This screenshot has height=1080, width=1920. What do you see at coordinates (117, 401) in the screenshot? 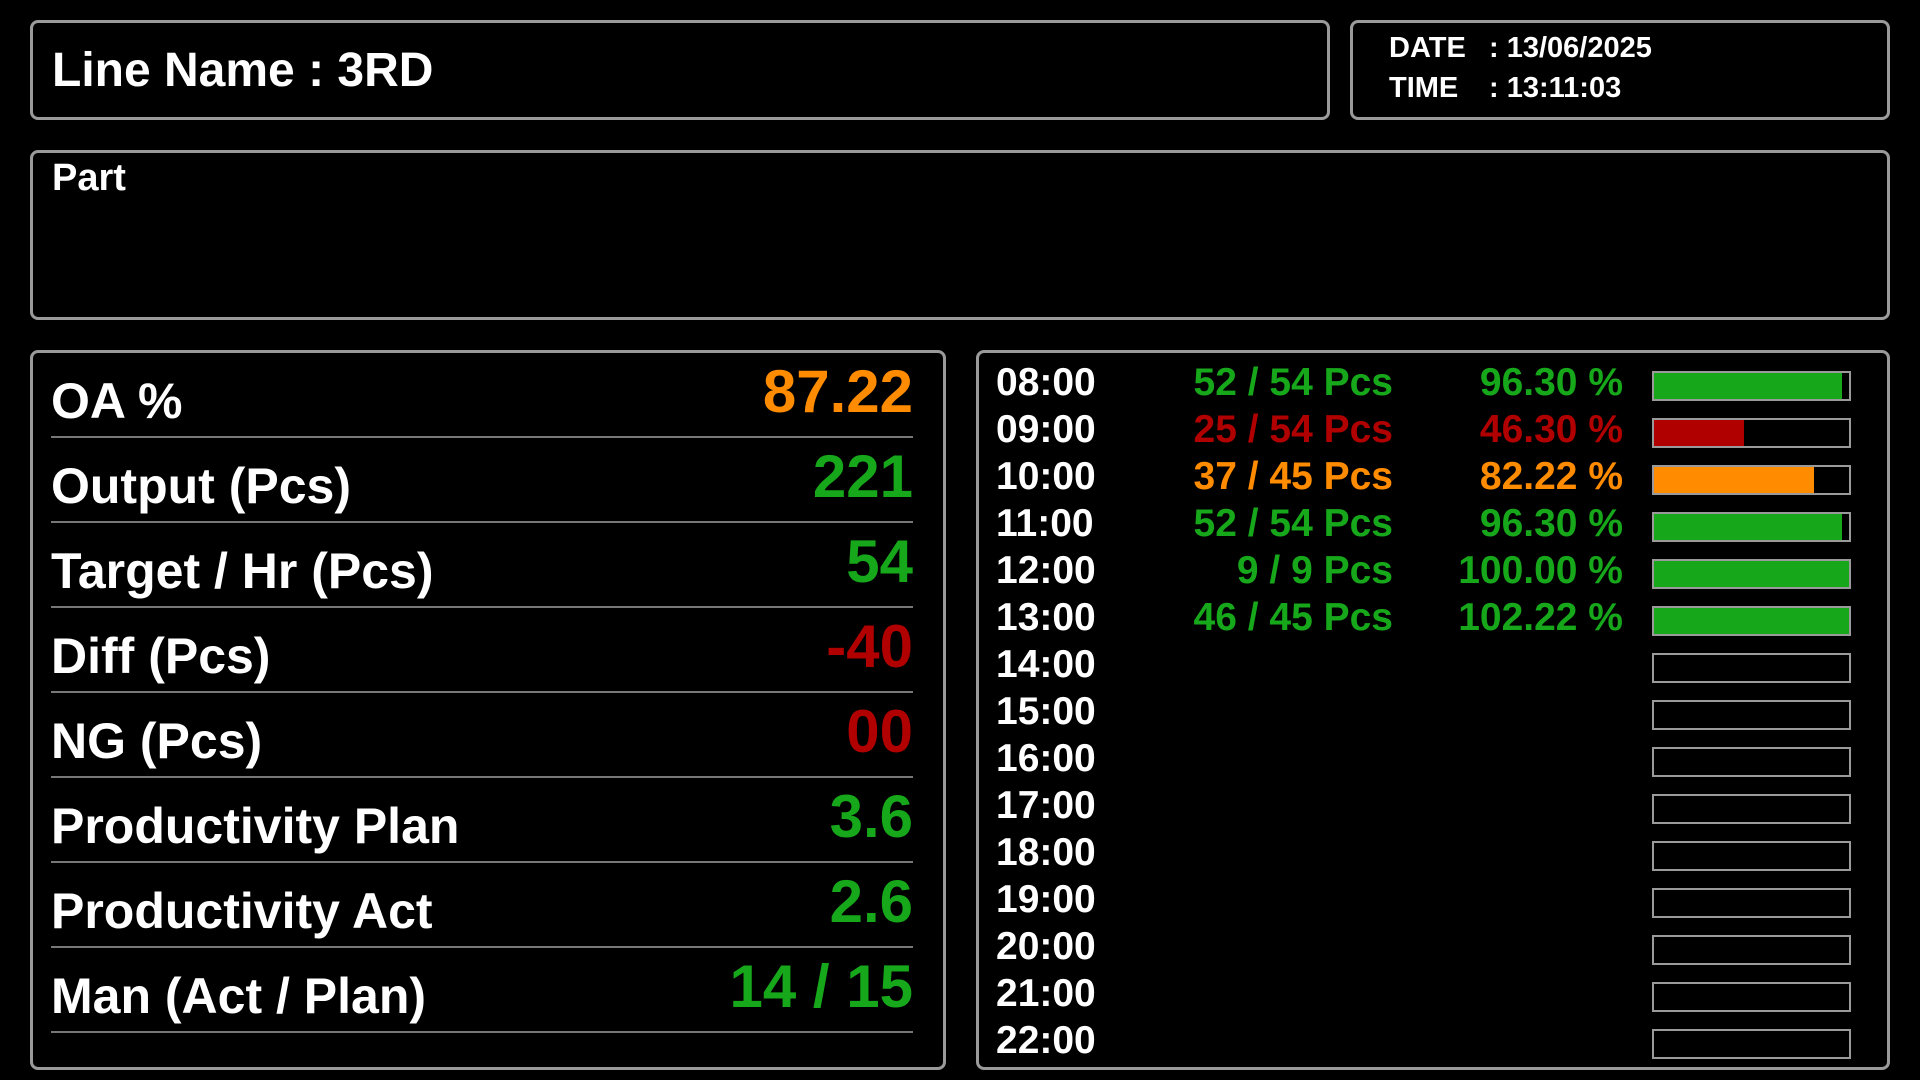
I see `metric-label: OA %` at bounding box center [117, 401].